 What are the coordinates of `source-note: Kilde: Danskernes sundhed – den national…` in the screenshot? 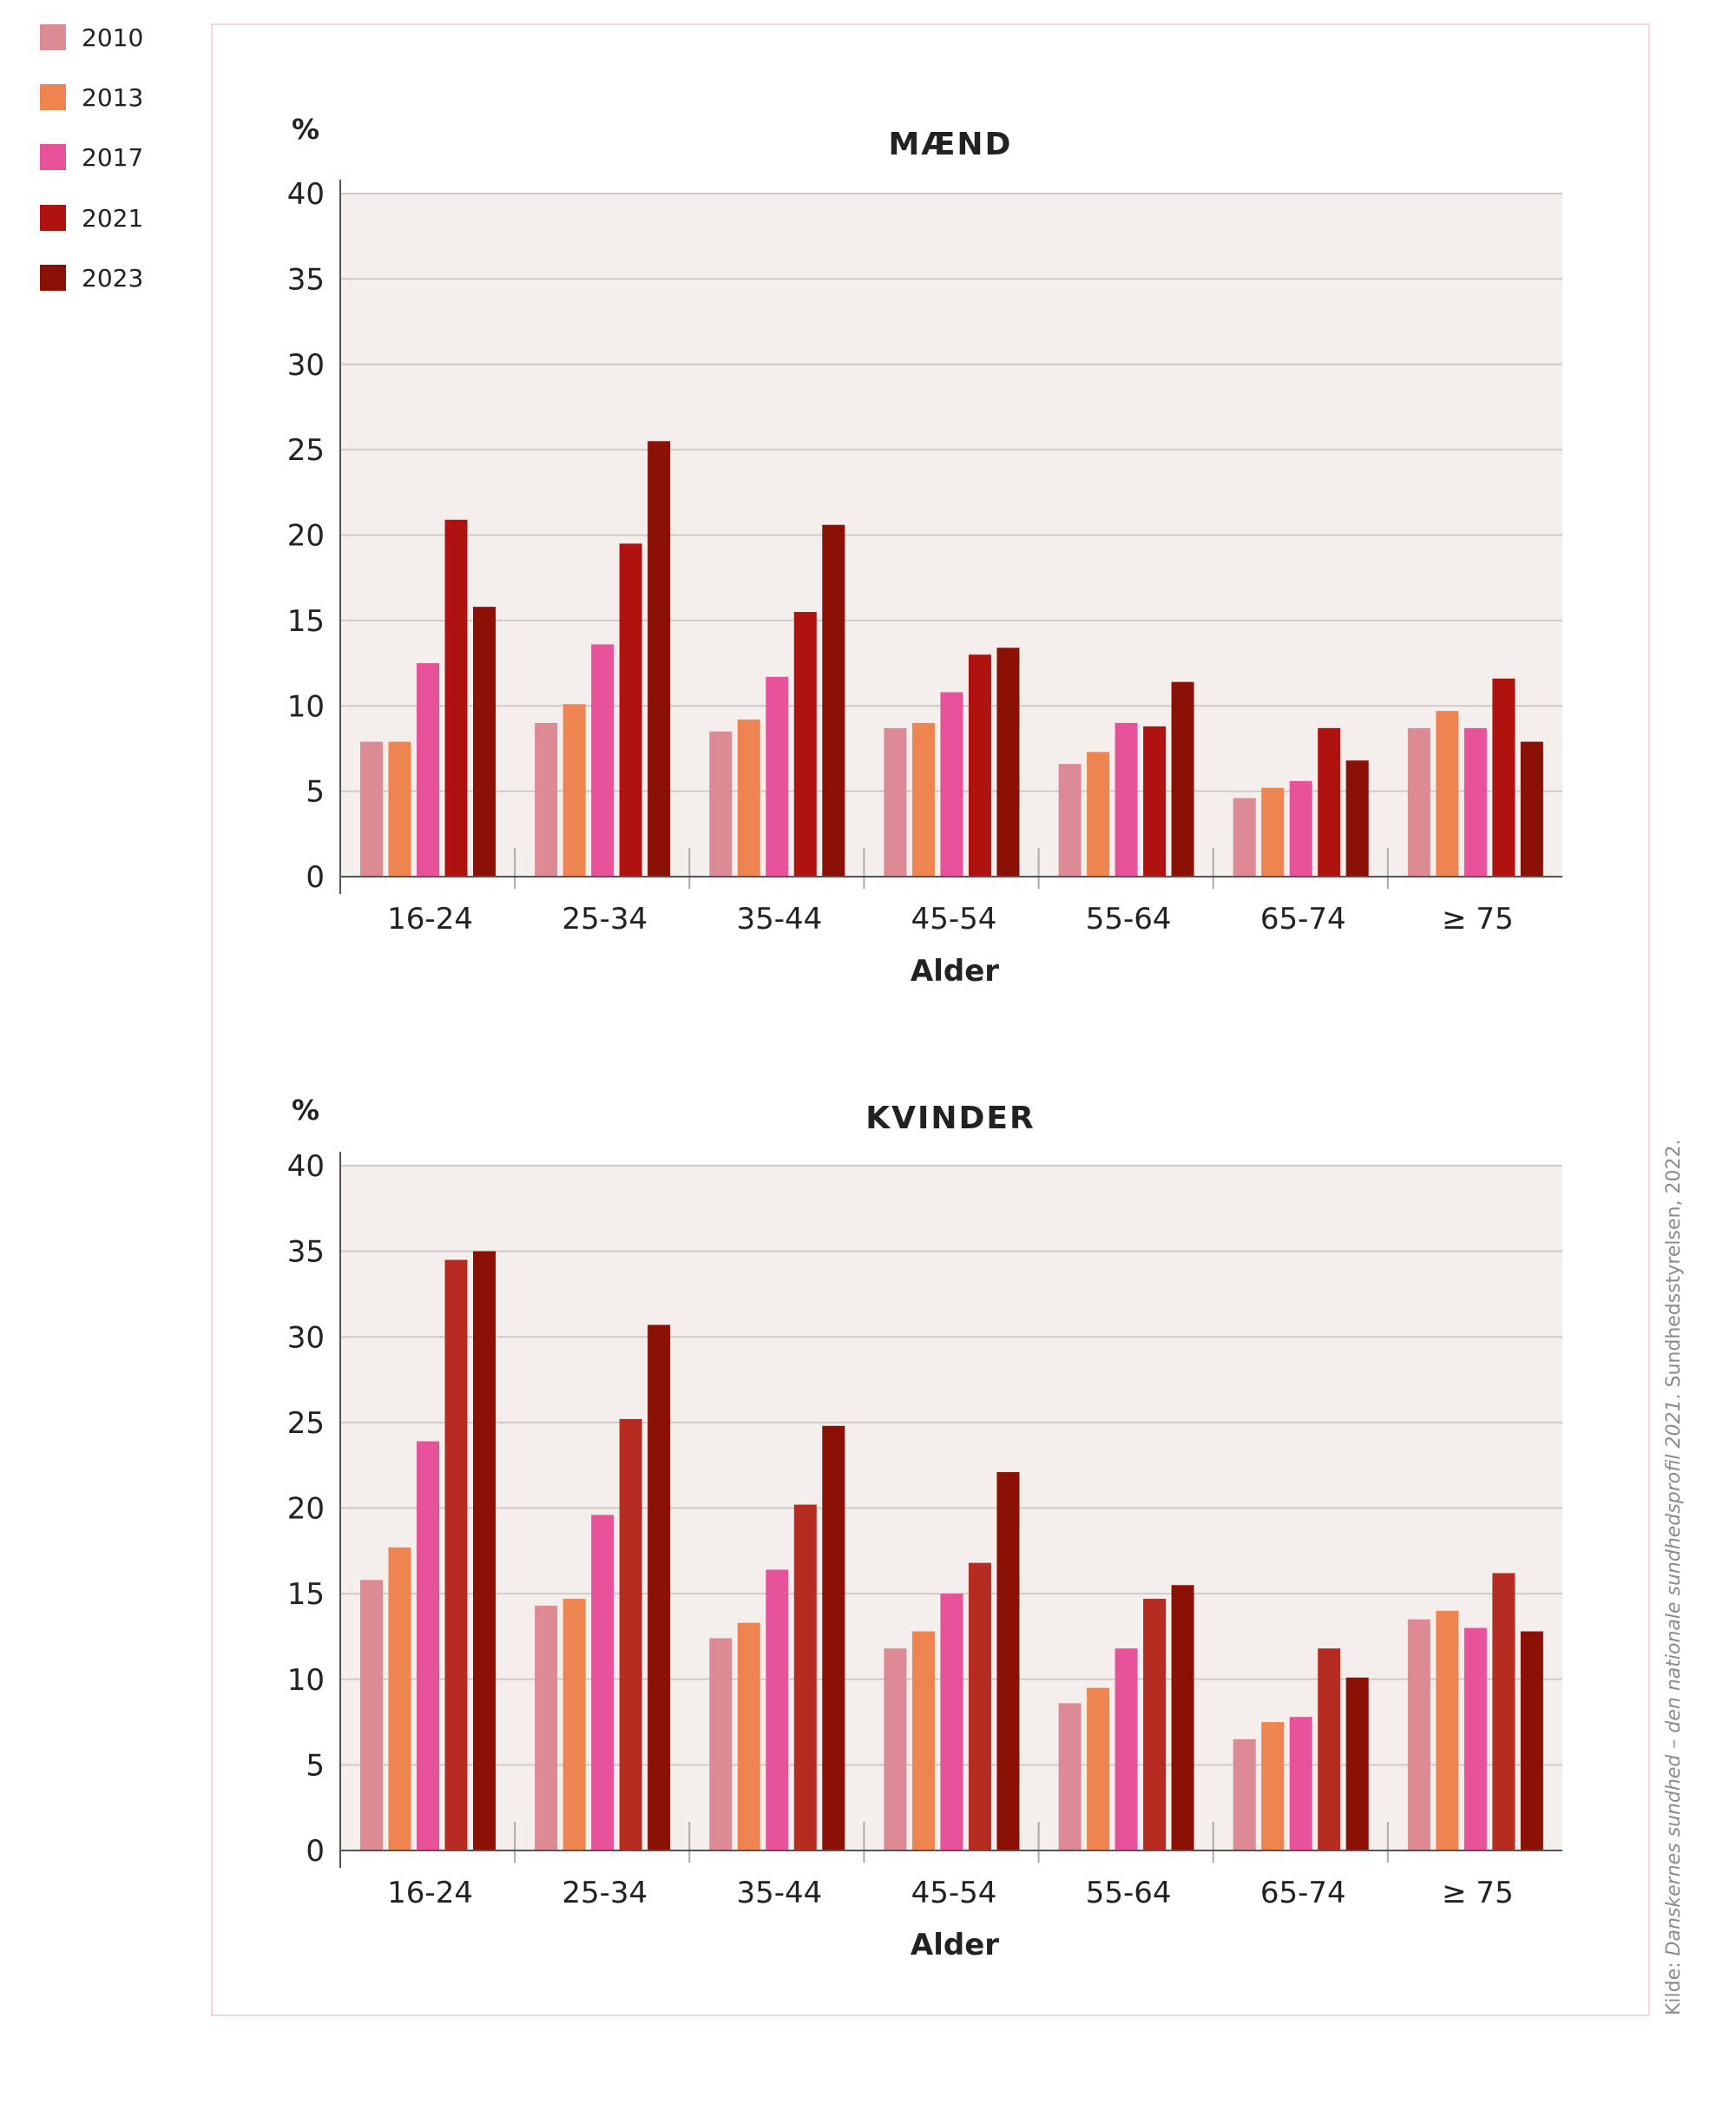 It's located at (1674, 1578).